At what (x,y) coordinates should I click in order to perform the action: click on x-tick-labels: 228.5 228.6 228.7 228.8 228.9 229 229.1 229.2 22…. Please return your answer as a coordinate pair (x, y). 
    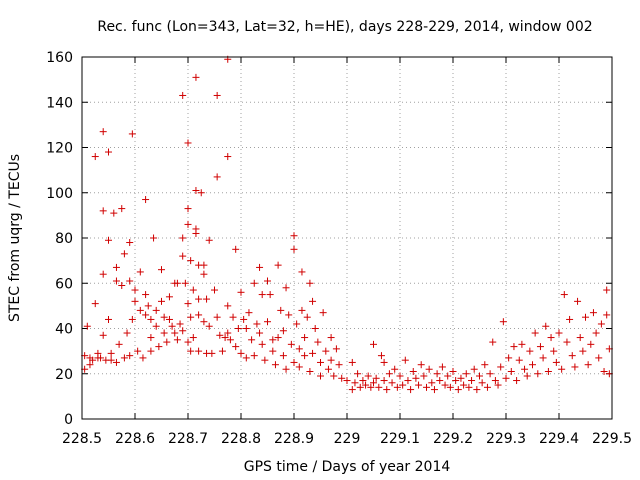
    Looking at the image, I should click on (347, 439).